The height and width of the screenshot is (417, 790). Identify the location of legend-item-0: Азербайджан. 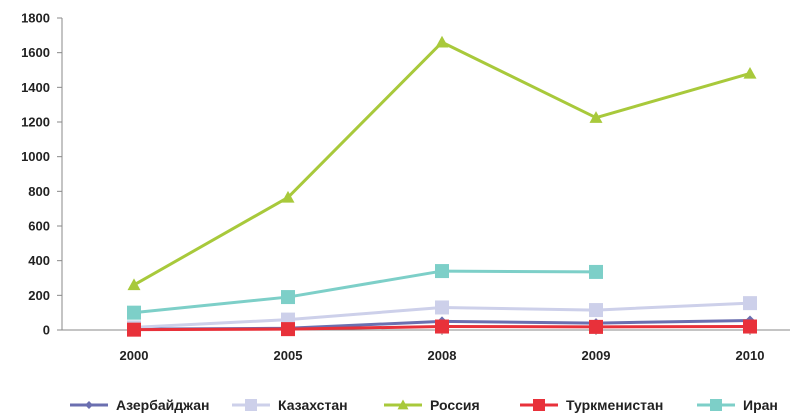
(140, 405).